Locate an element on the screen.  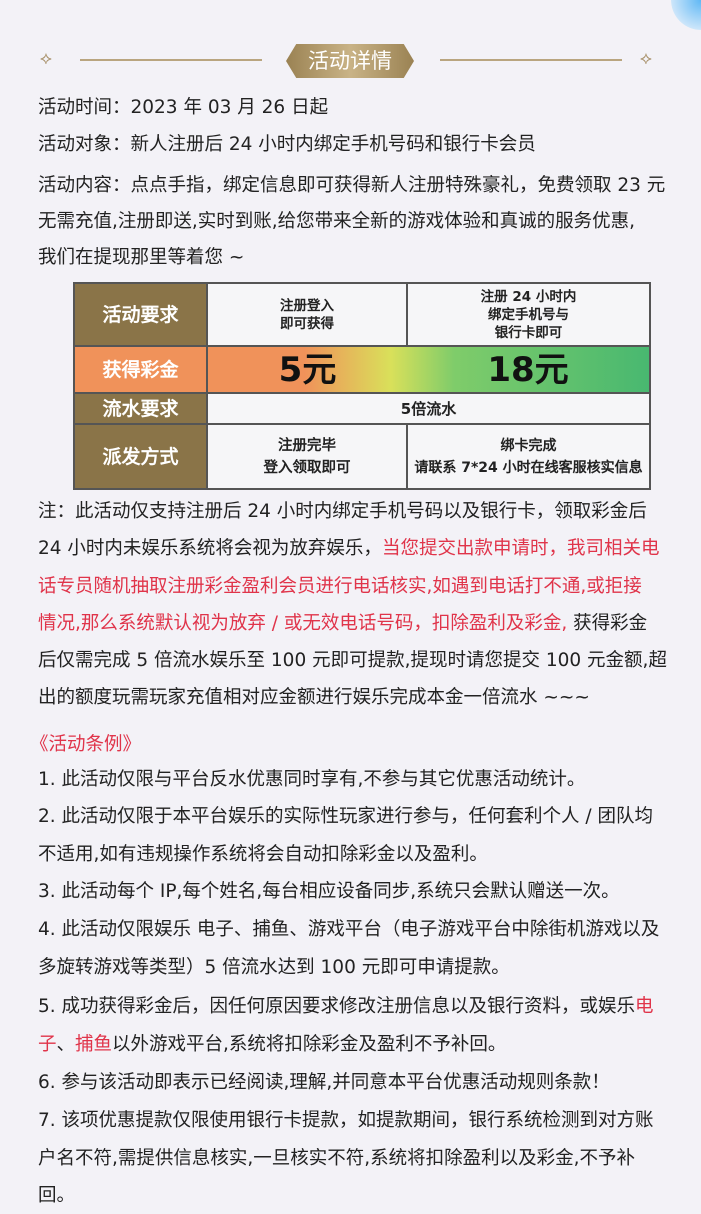
text-segment: 我们在提现那里等着您 ~ is located at coordinates (141, 257).